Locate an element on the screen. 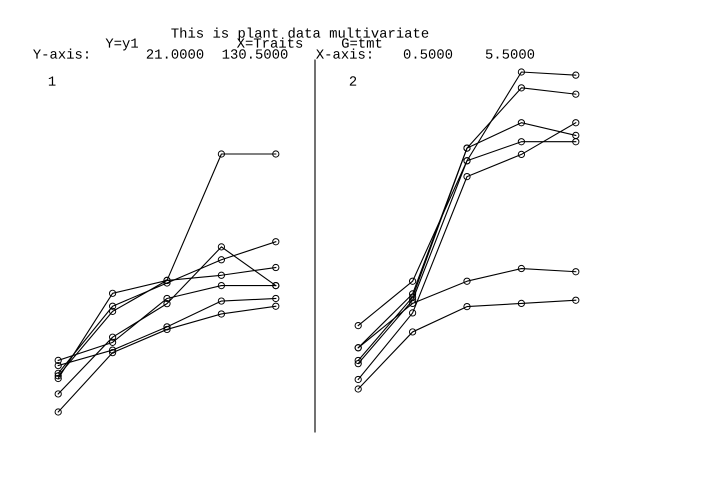 The width and height of the screenshot is (702, 496). text: 130.5000 is located at coordinates (255, 54).